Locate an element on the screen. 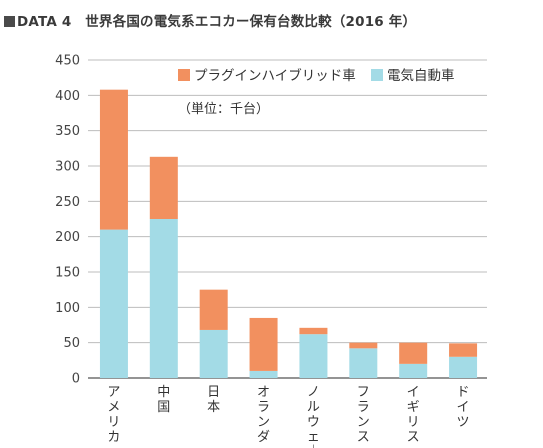 The image size is (543, 448). y-tick-label: 300 is located at coordinates (67, 167).